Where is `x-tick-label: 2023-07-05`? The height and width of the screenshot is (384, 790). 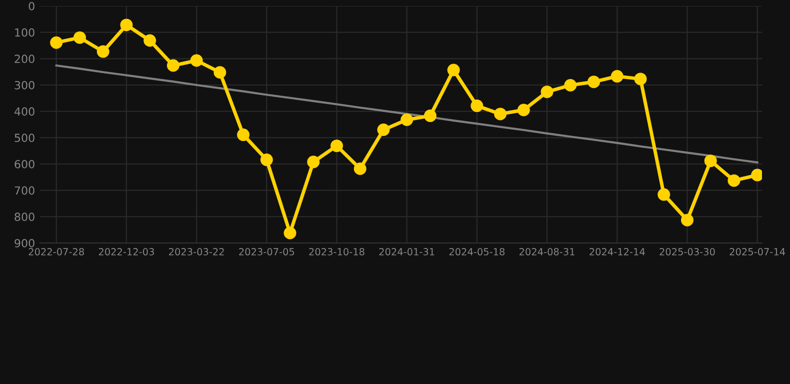
x-tick-label: 2023-07-05 is located at coordinates (266, 252).